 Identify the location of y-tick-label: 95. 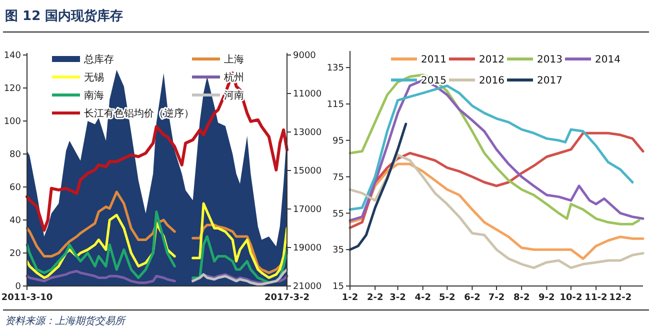
(338, 141).